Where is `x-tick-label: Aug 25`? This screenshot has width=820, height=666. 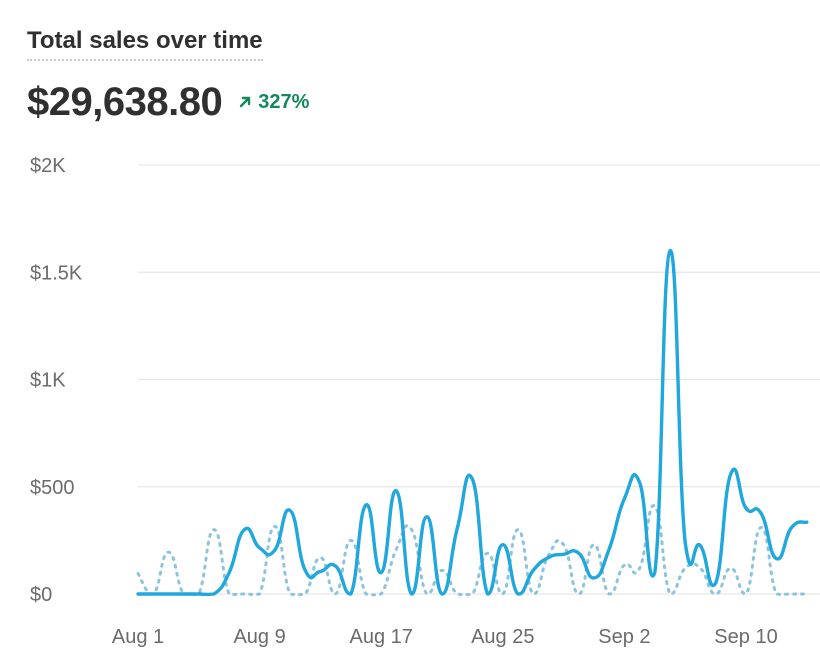
x-tick-label: Aug 25 is located at coordinates (502, 637).